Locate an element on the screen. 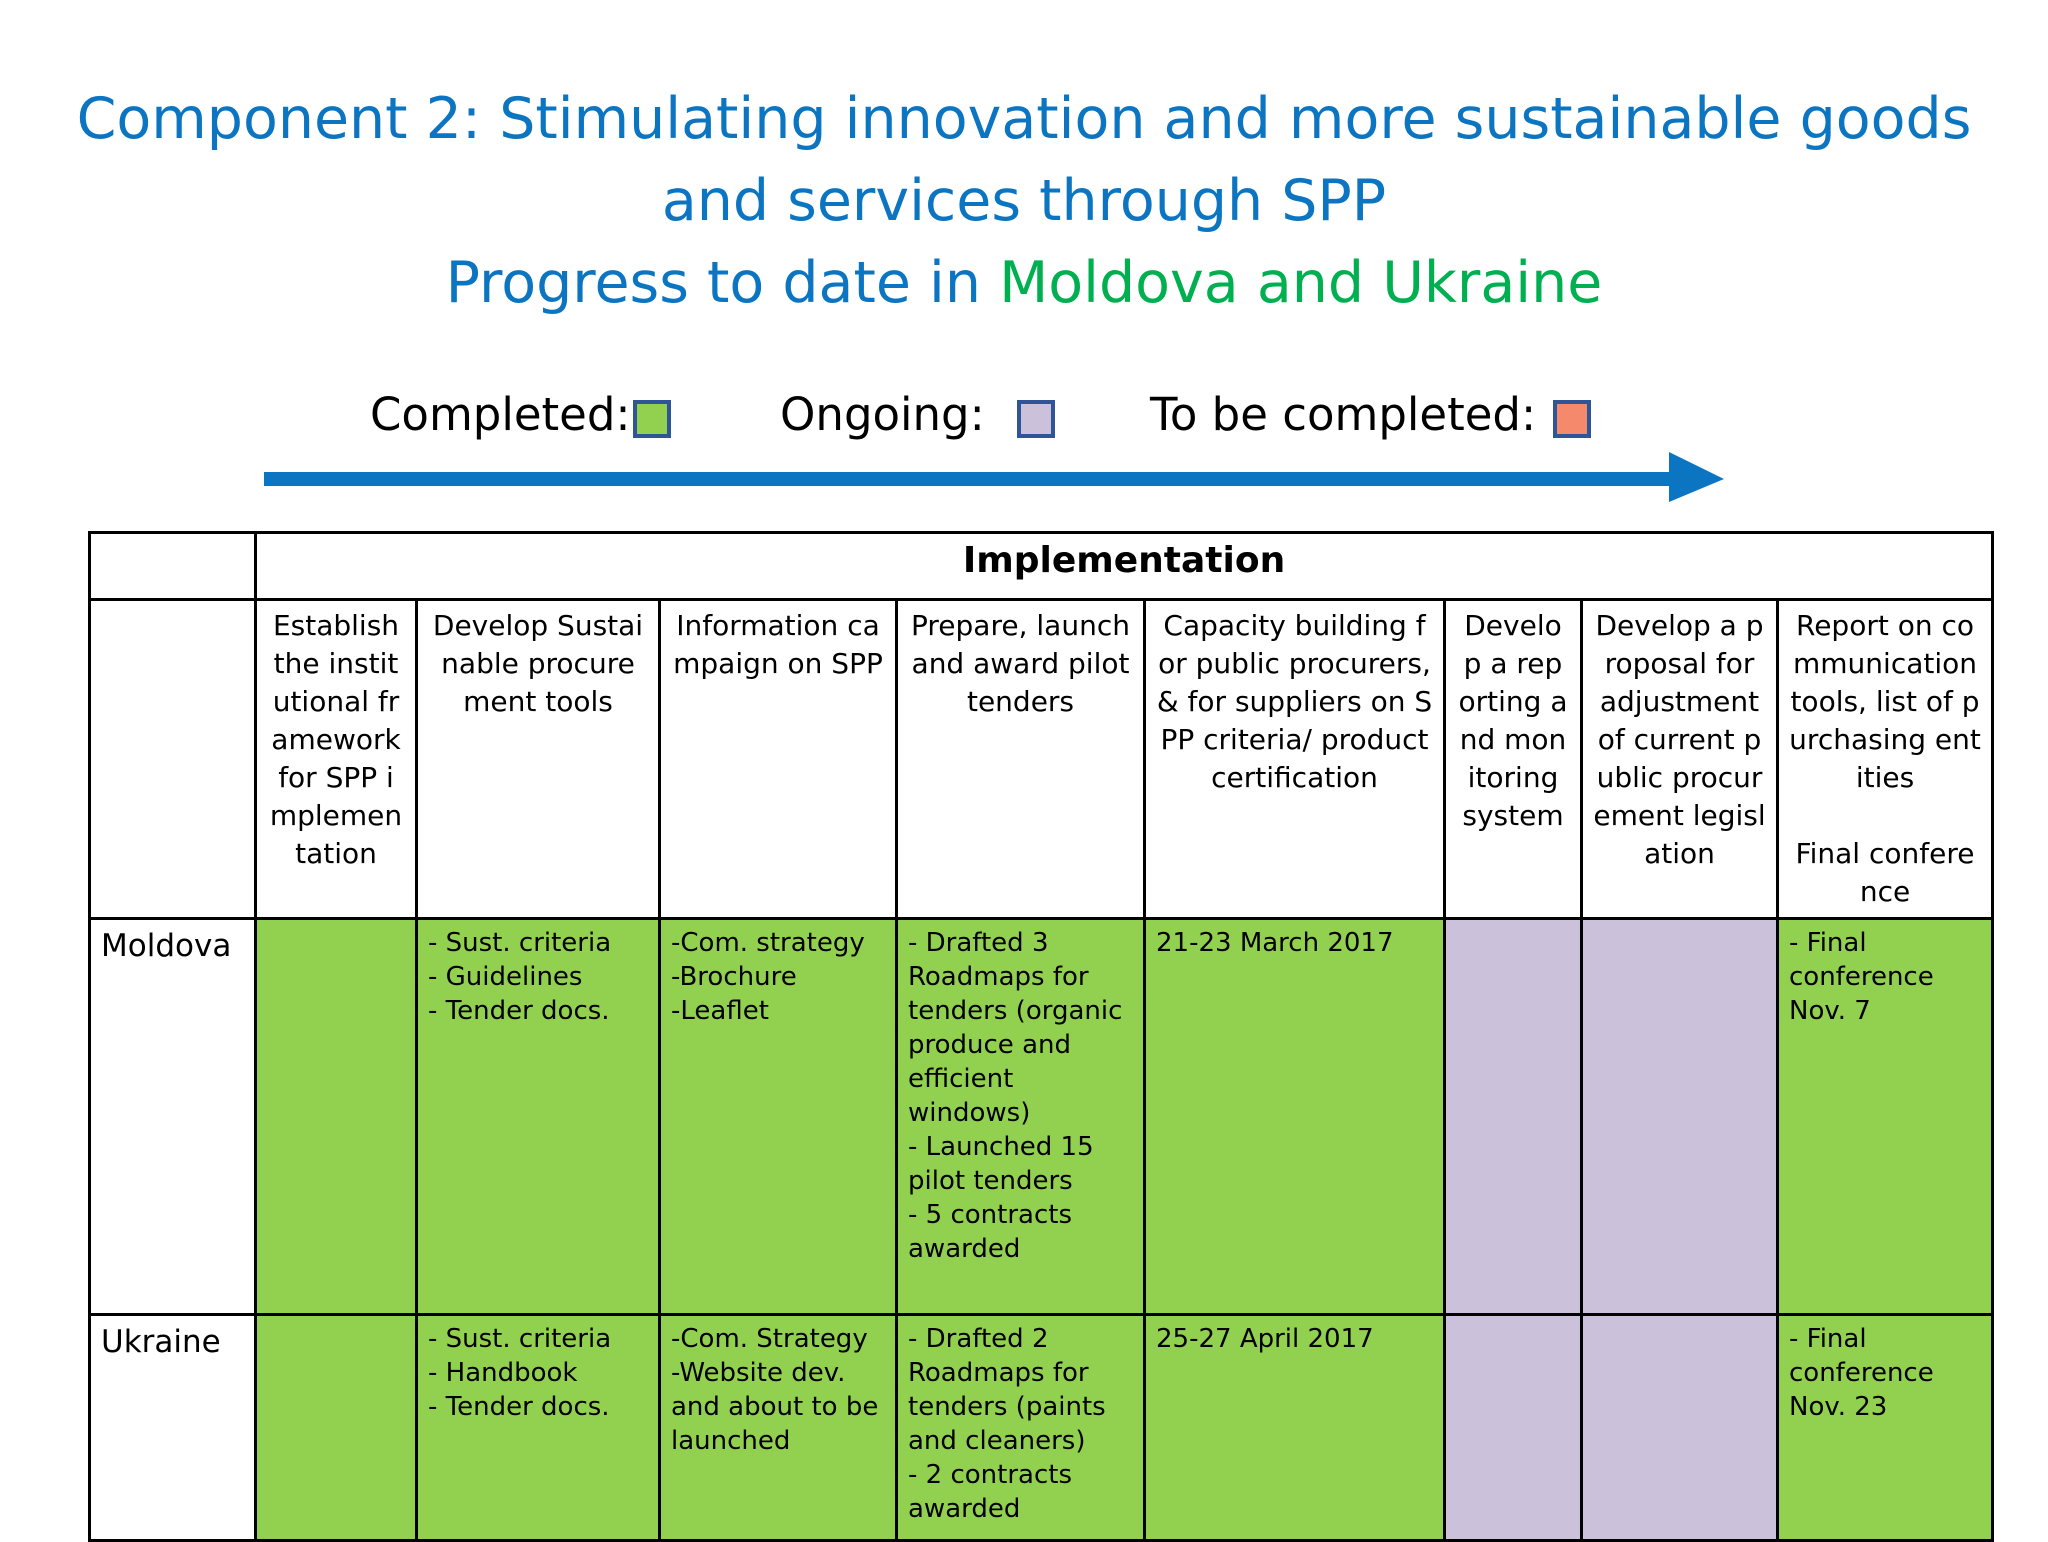 This screenshot has height=1542, width=2048. column-header: Prepare, launch and award pilot tenders is located at coordinates (1020, 759).